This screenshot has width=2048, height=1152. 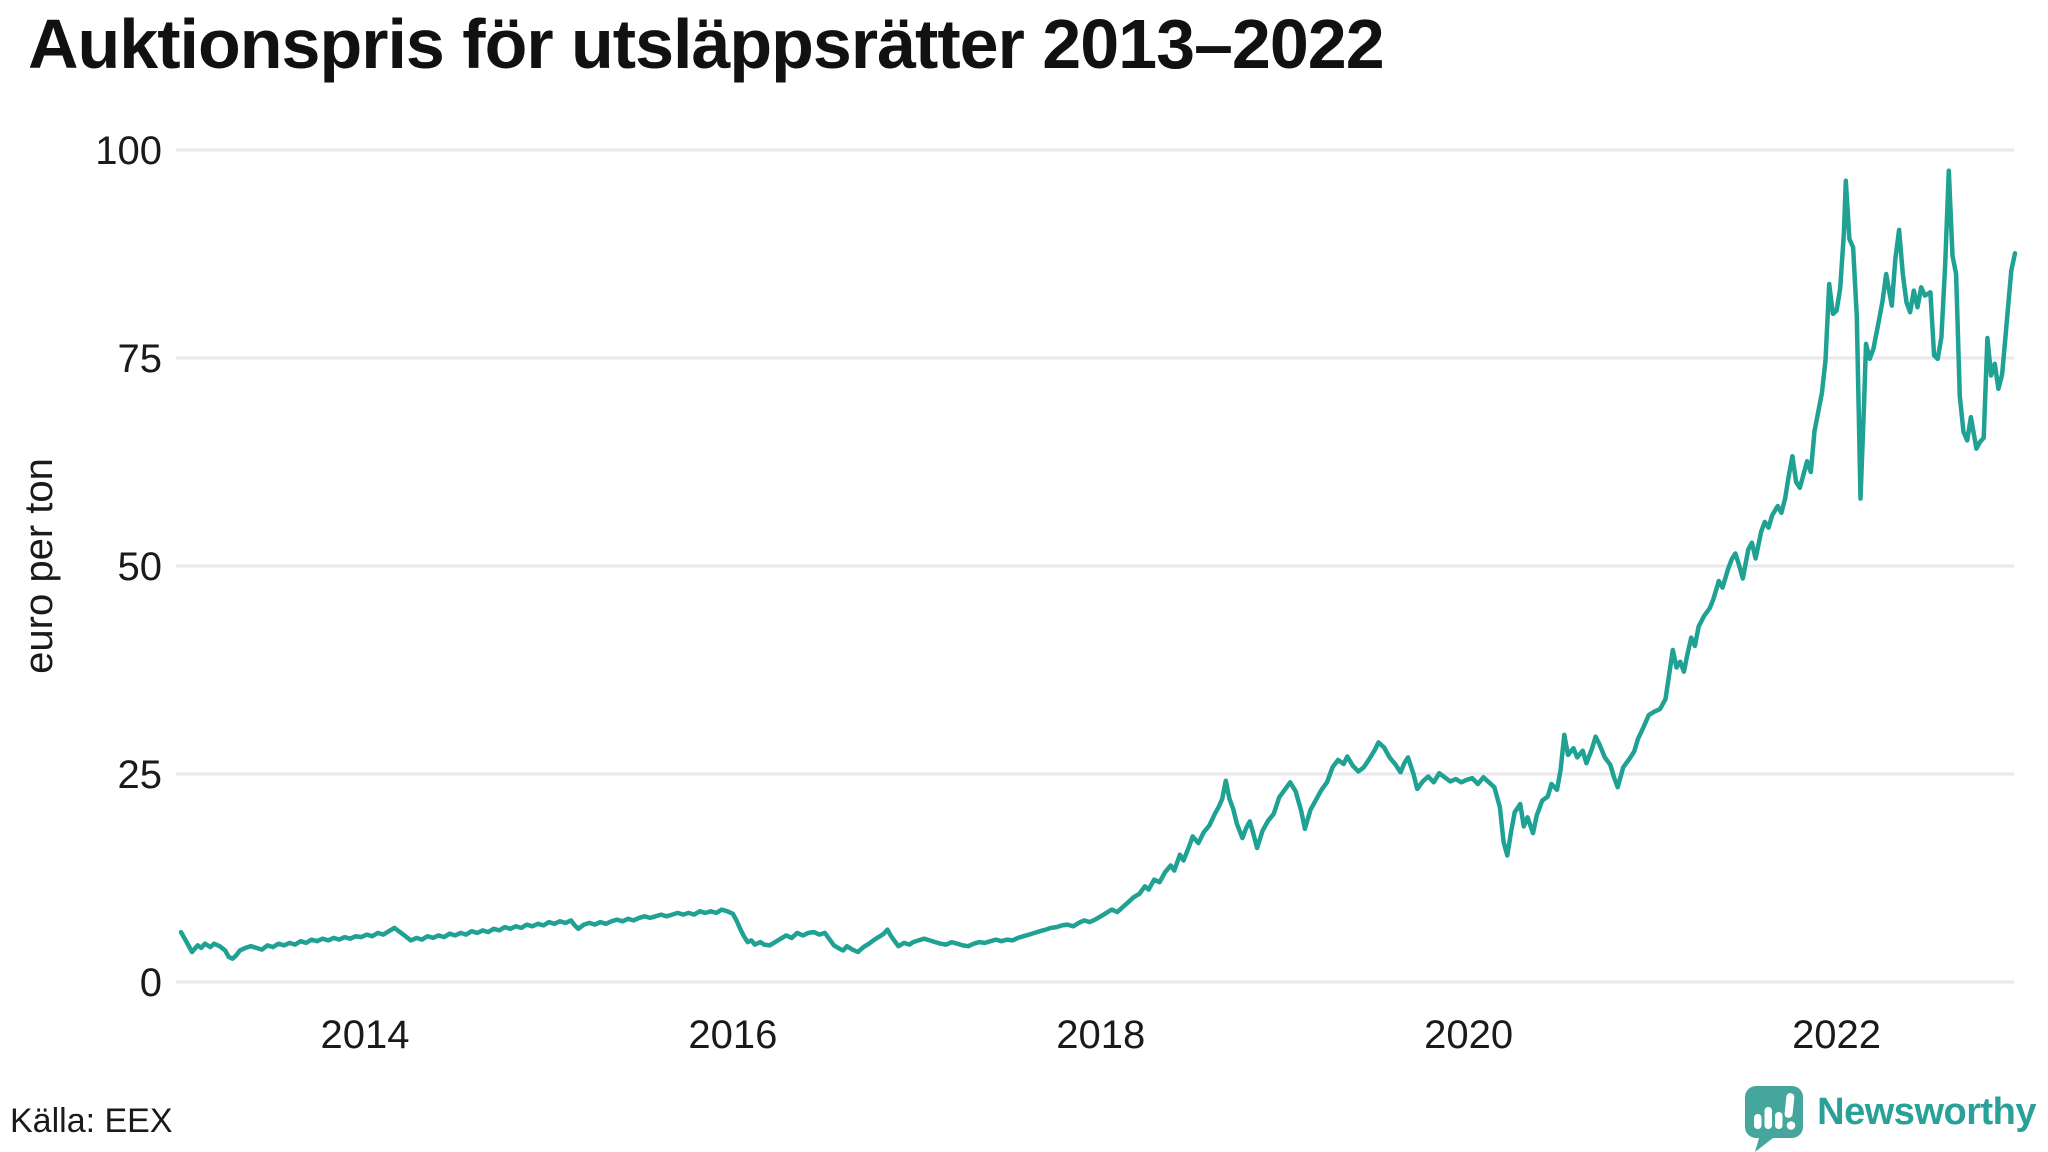 I want to click on x-tick-label-2020: 2020, so click(x=1468, y=1035).